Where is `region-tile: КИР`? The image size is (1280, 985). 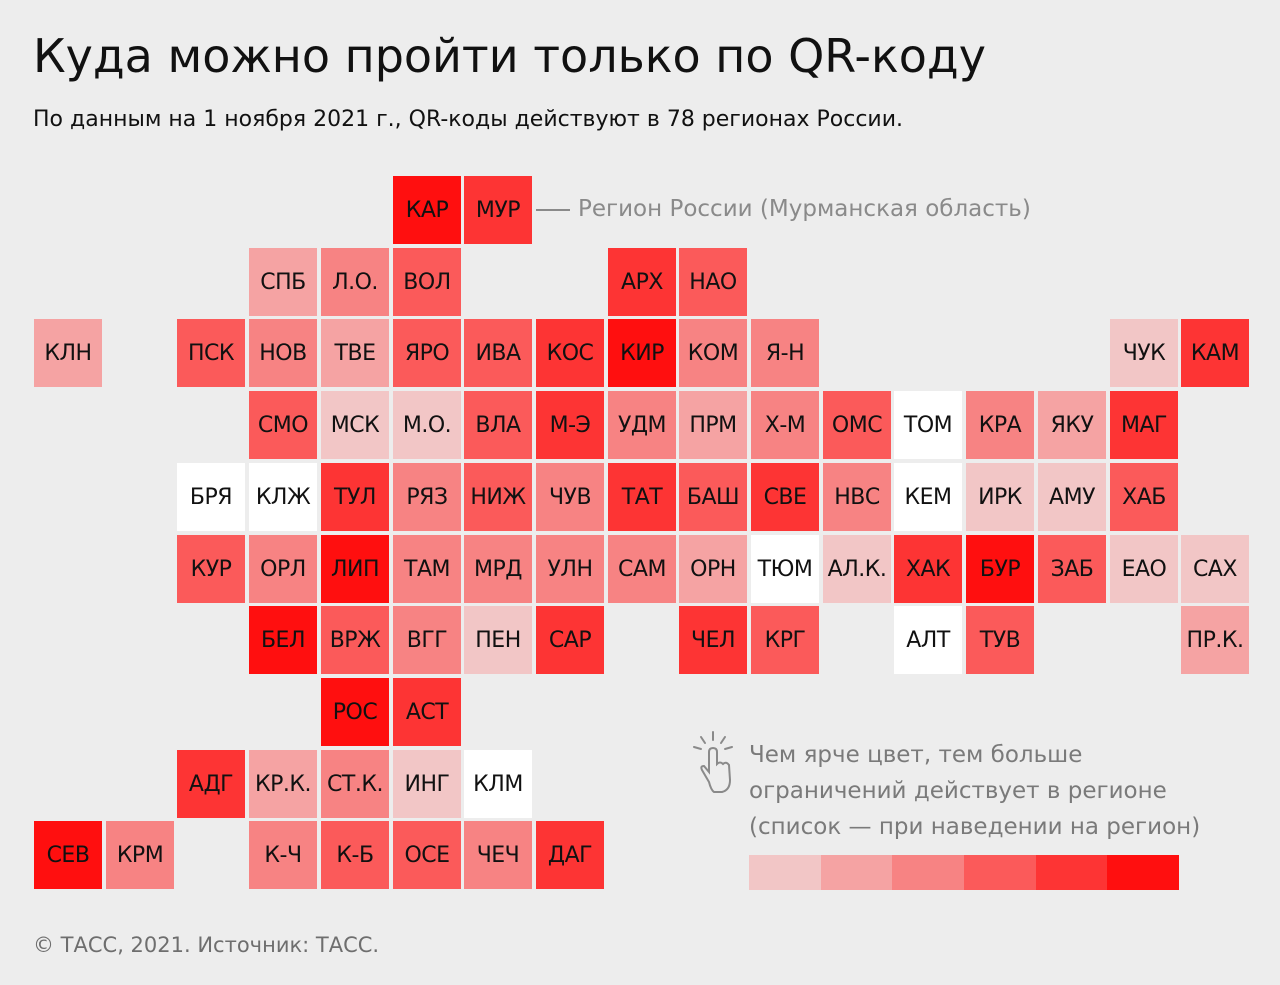
region-tile: КИР is located at coordinates (642, 353).